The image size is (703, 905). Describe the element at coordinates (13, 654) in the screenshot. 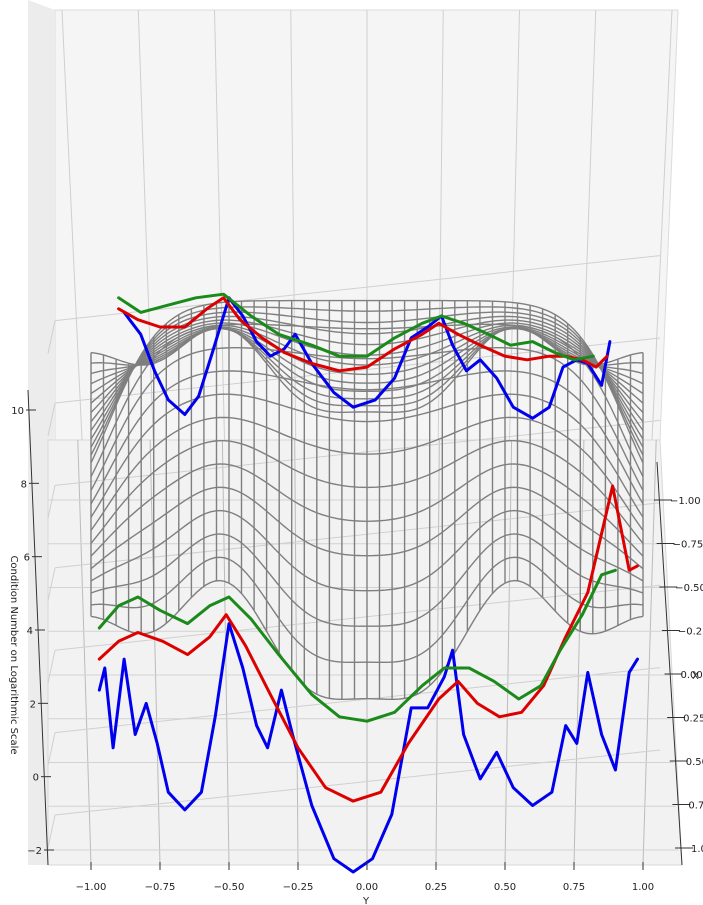

I see `zlabel: Condition Number on Logarithmic Scale` at that location.